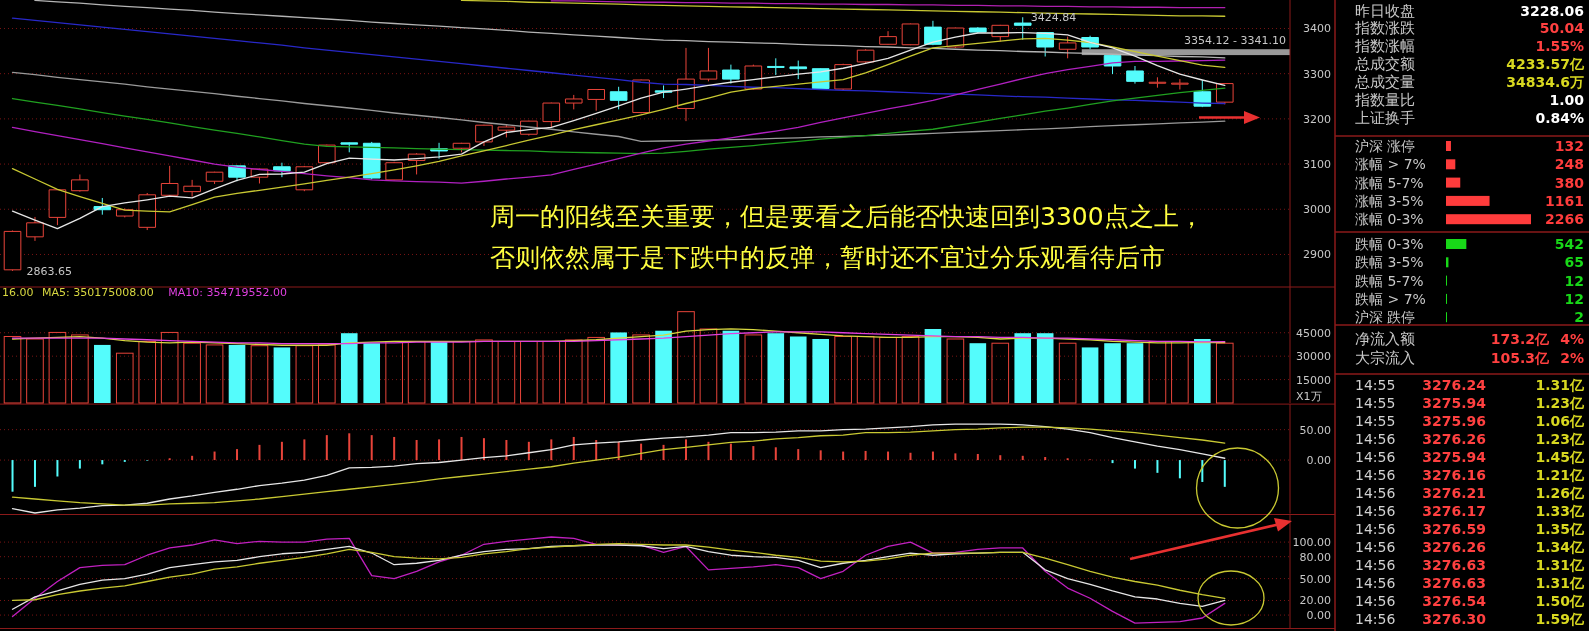 This screenshot has height=631, width=1589. What do you see at coordinates (1454, 528) in the screenshot?
I see `text: 3276.59` at bounding box center [1454, 528].